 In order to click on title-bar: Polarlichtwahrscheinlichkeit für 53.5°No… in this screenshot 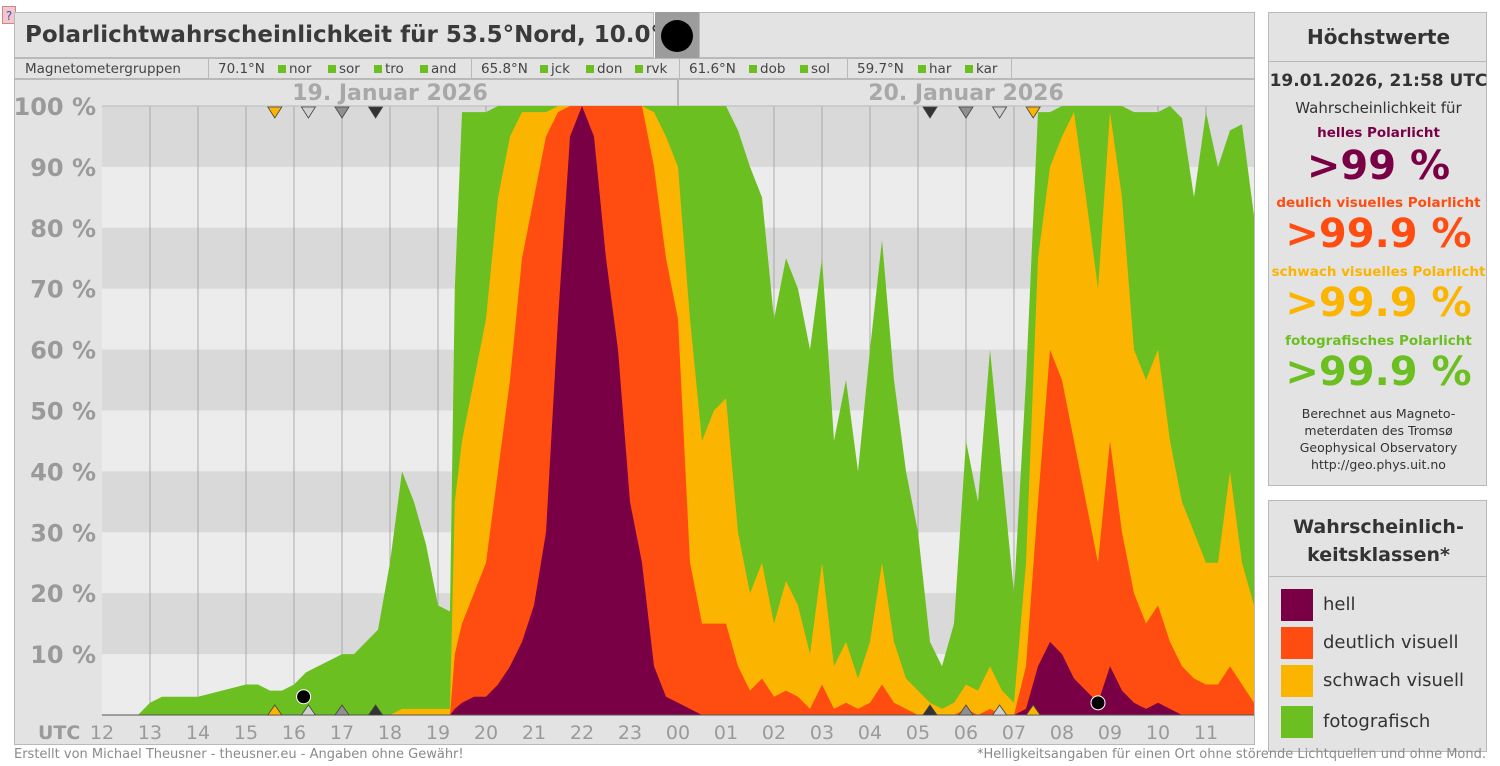, I will do `click(360, 35)`.